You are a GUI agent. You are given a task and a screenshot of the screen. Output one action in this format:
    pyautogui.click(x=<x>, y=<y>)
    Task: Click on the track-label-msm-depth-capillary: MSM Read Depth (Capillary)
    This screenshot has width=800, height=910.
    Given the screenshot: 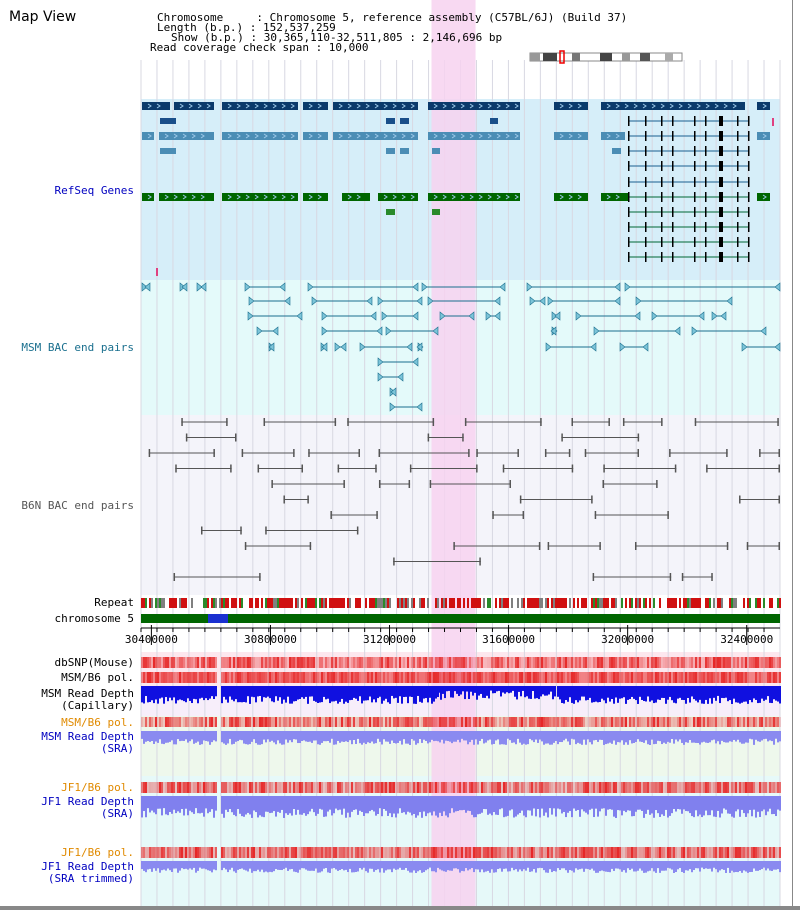 What is the action you would take?
    pyautogui.click(x=87, y=700)
    